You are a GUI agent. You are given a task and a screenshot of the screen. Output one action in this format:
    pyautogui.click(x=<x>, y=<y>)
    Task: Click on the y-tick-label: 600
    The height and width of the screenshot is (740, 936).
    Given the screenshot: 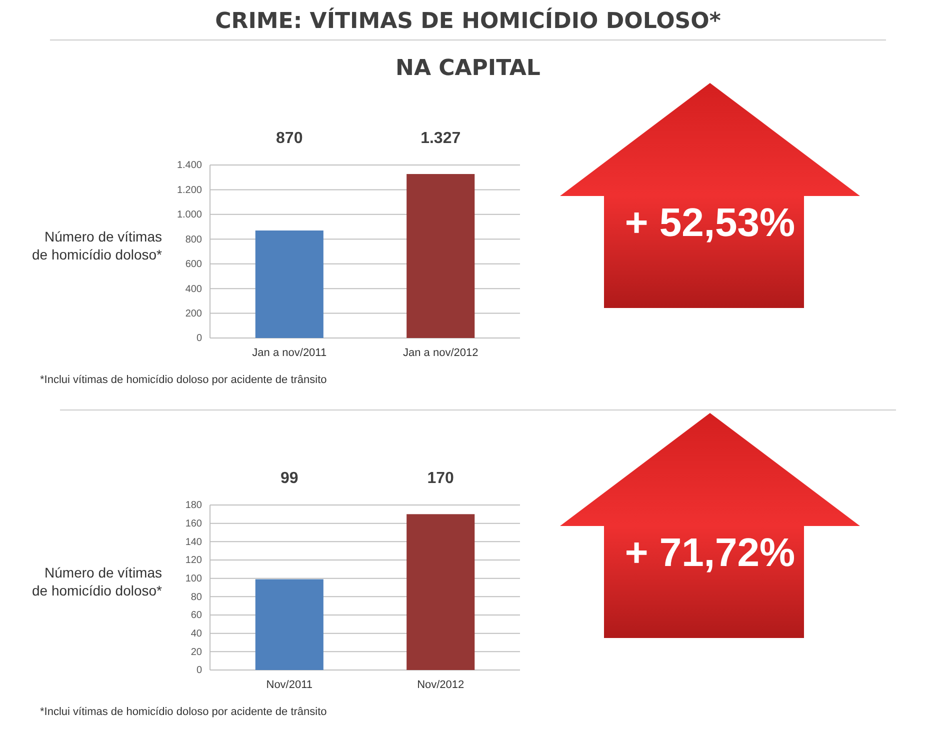 What is the action you would take?
    pyautogui.click(x=193, y=264)
    